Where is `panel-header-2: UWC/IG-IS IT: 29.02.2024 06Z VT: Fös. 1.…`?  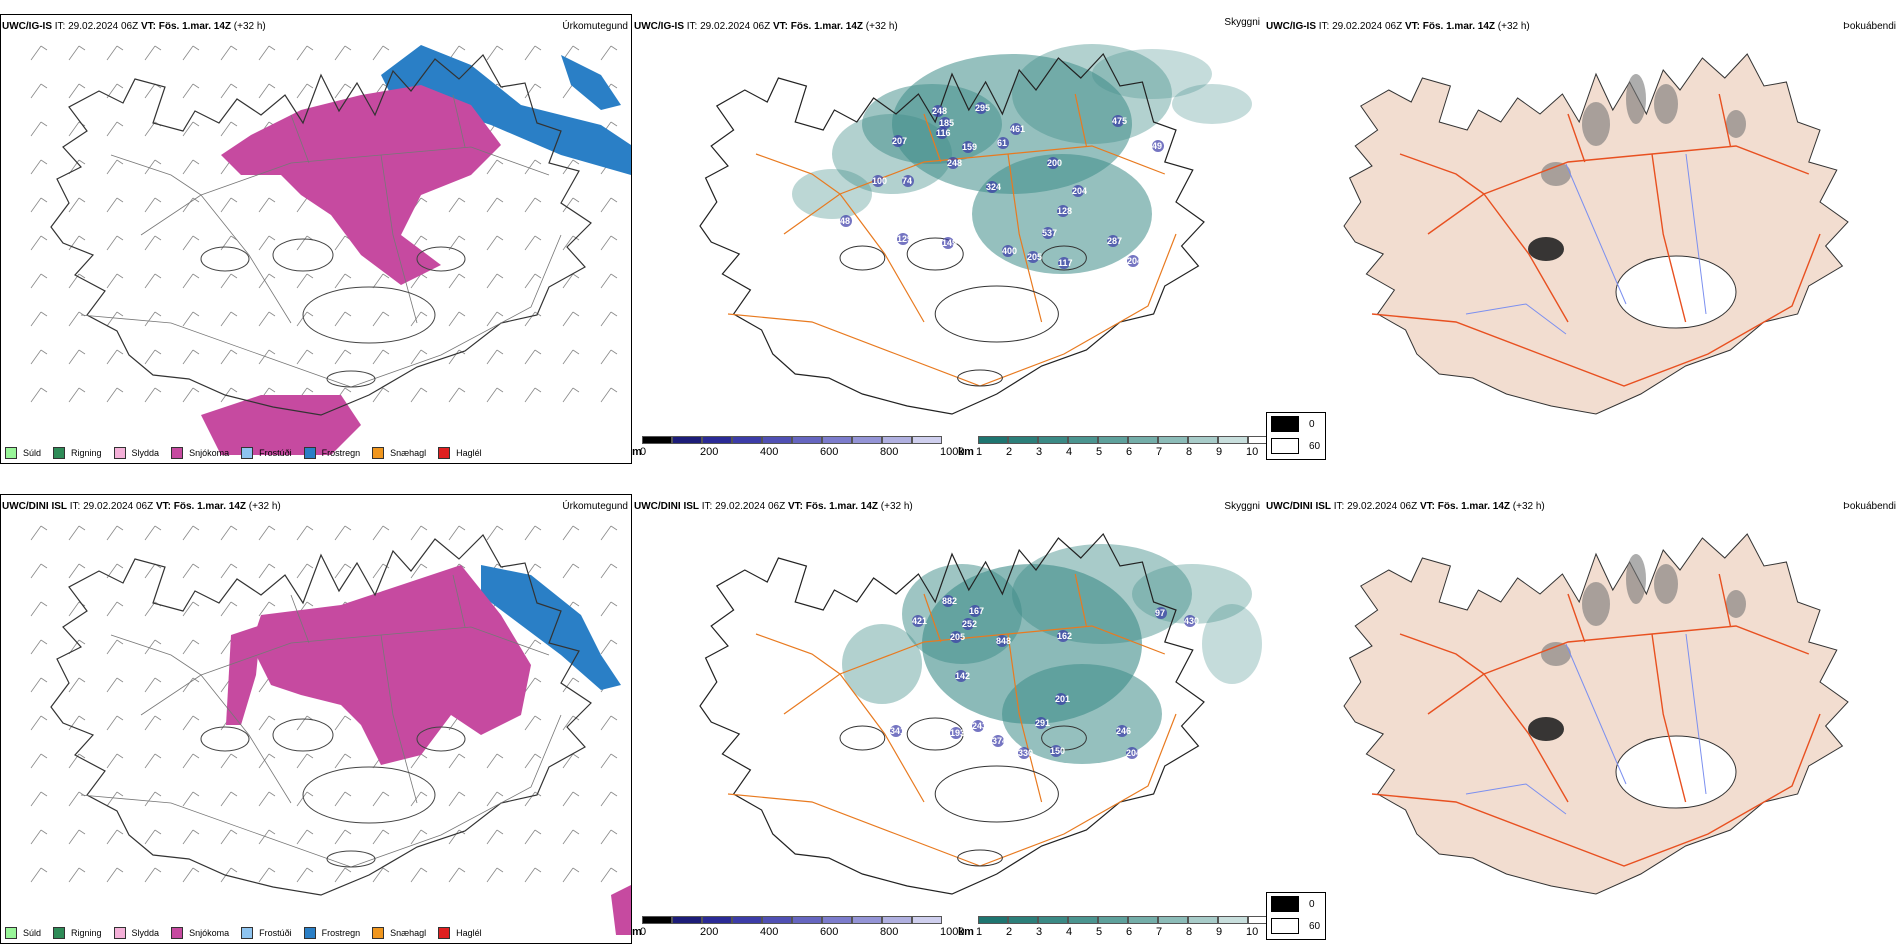 panel-header-2: UWC/IG-IS IT: 29.02.2024 06Z VT: Fös. 1.… is located at coordinates (948, 25).